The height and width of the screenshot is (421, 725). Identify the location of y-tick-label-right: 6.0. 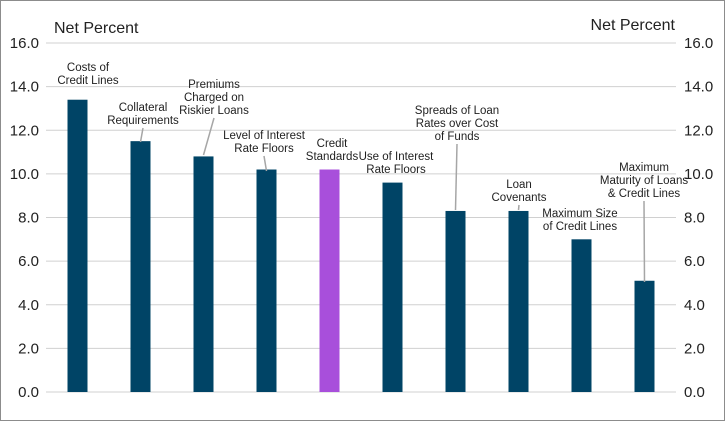
(694, 261).